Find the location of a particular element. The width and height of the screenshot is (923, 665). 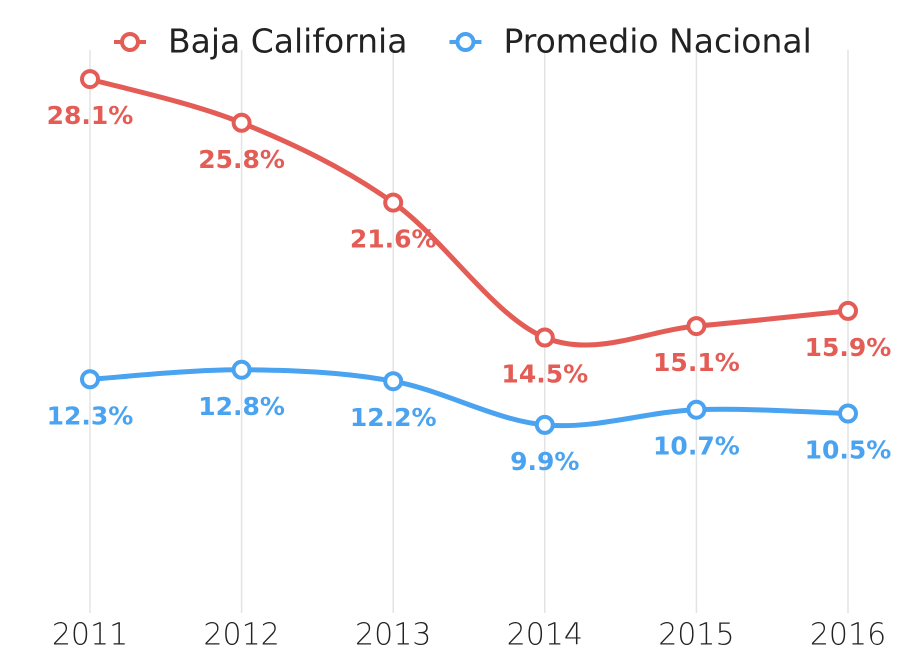

x-tick-label: 2013 is located at coordinates (393, 635).